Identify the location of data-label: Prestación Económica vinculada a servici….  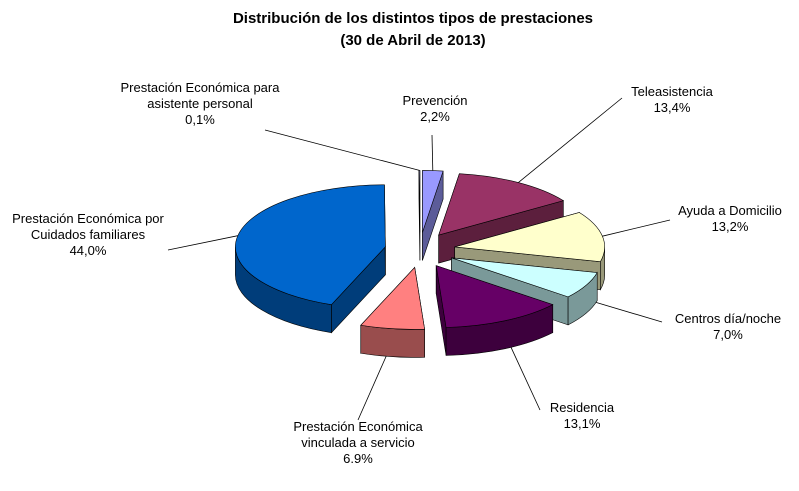
(358, 443).